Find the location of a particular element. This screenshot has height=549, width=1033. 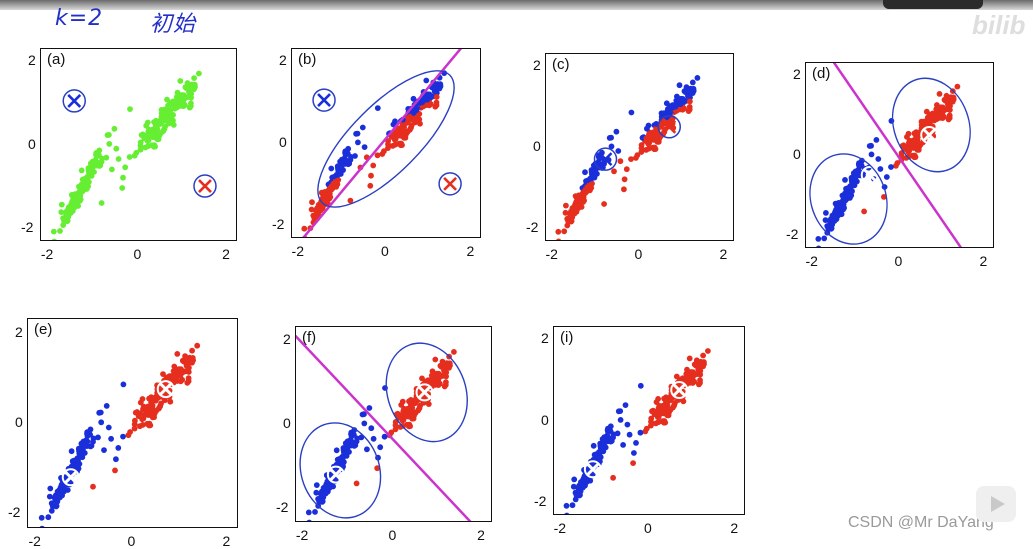

panel-f-plot is located at coordinates (384, 427).